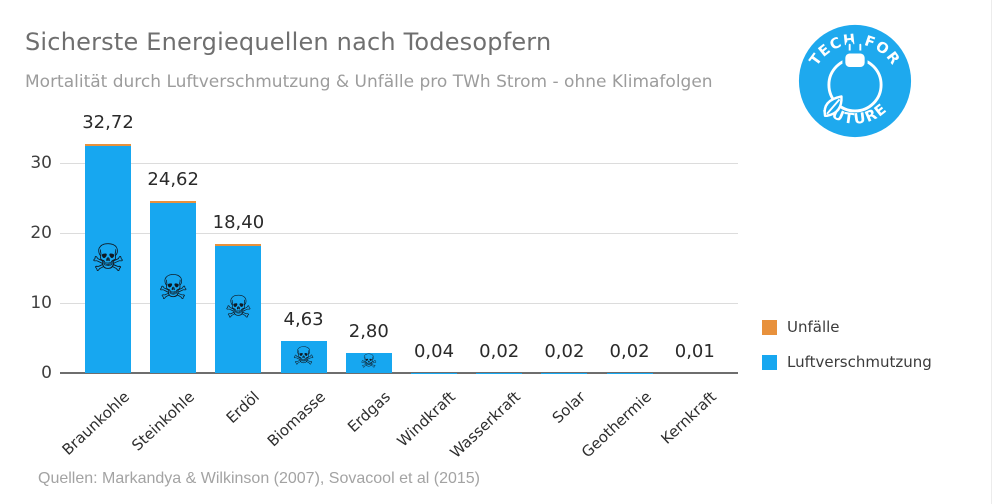 The width and height of the screenshot is (1000, 504). What do you see at coordinates (41, 163) in the screenshot?
I see `y-tick-label: 30` at bounding box center [41, 163].